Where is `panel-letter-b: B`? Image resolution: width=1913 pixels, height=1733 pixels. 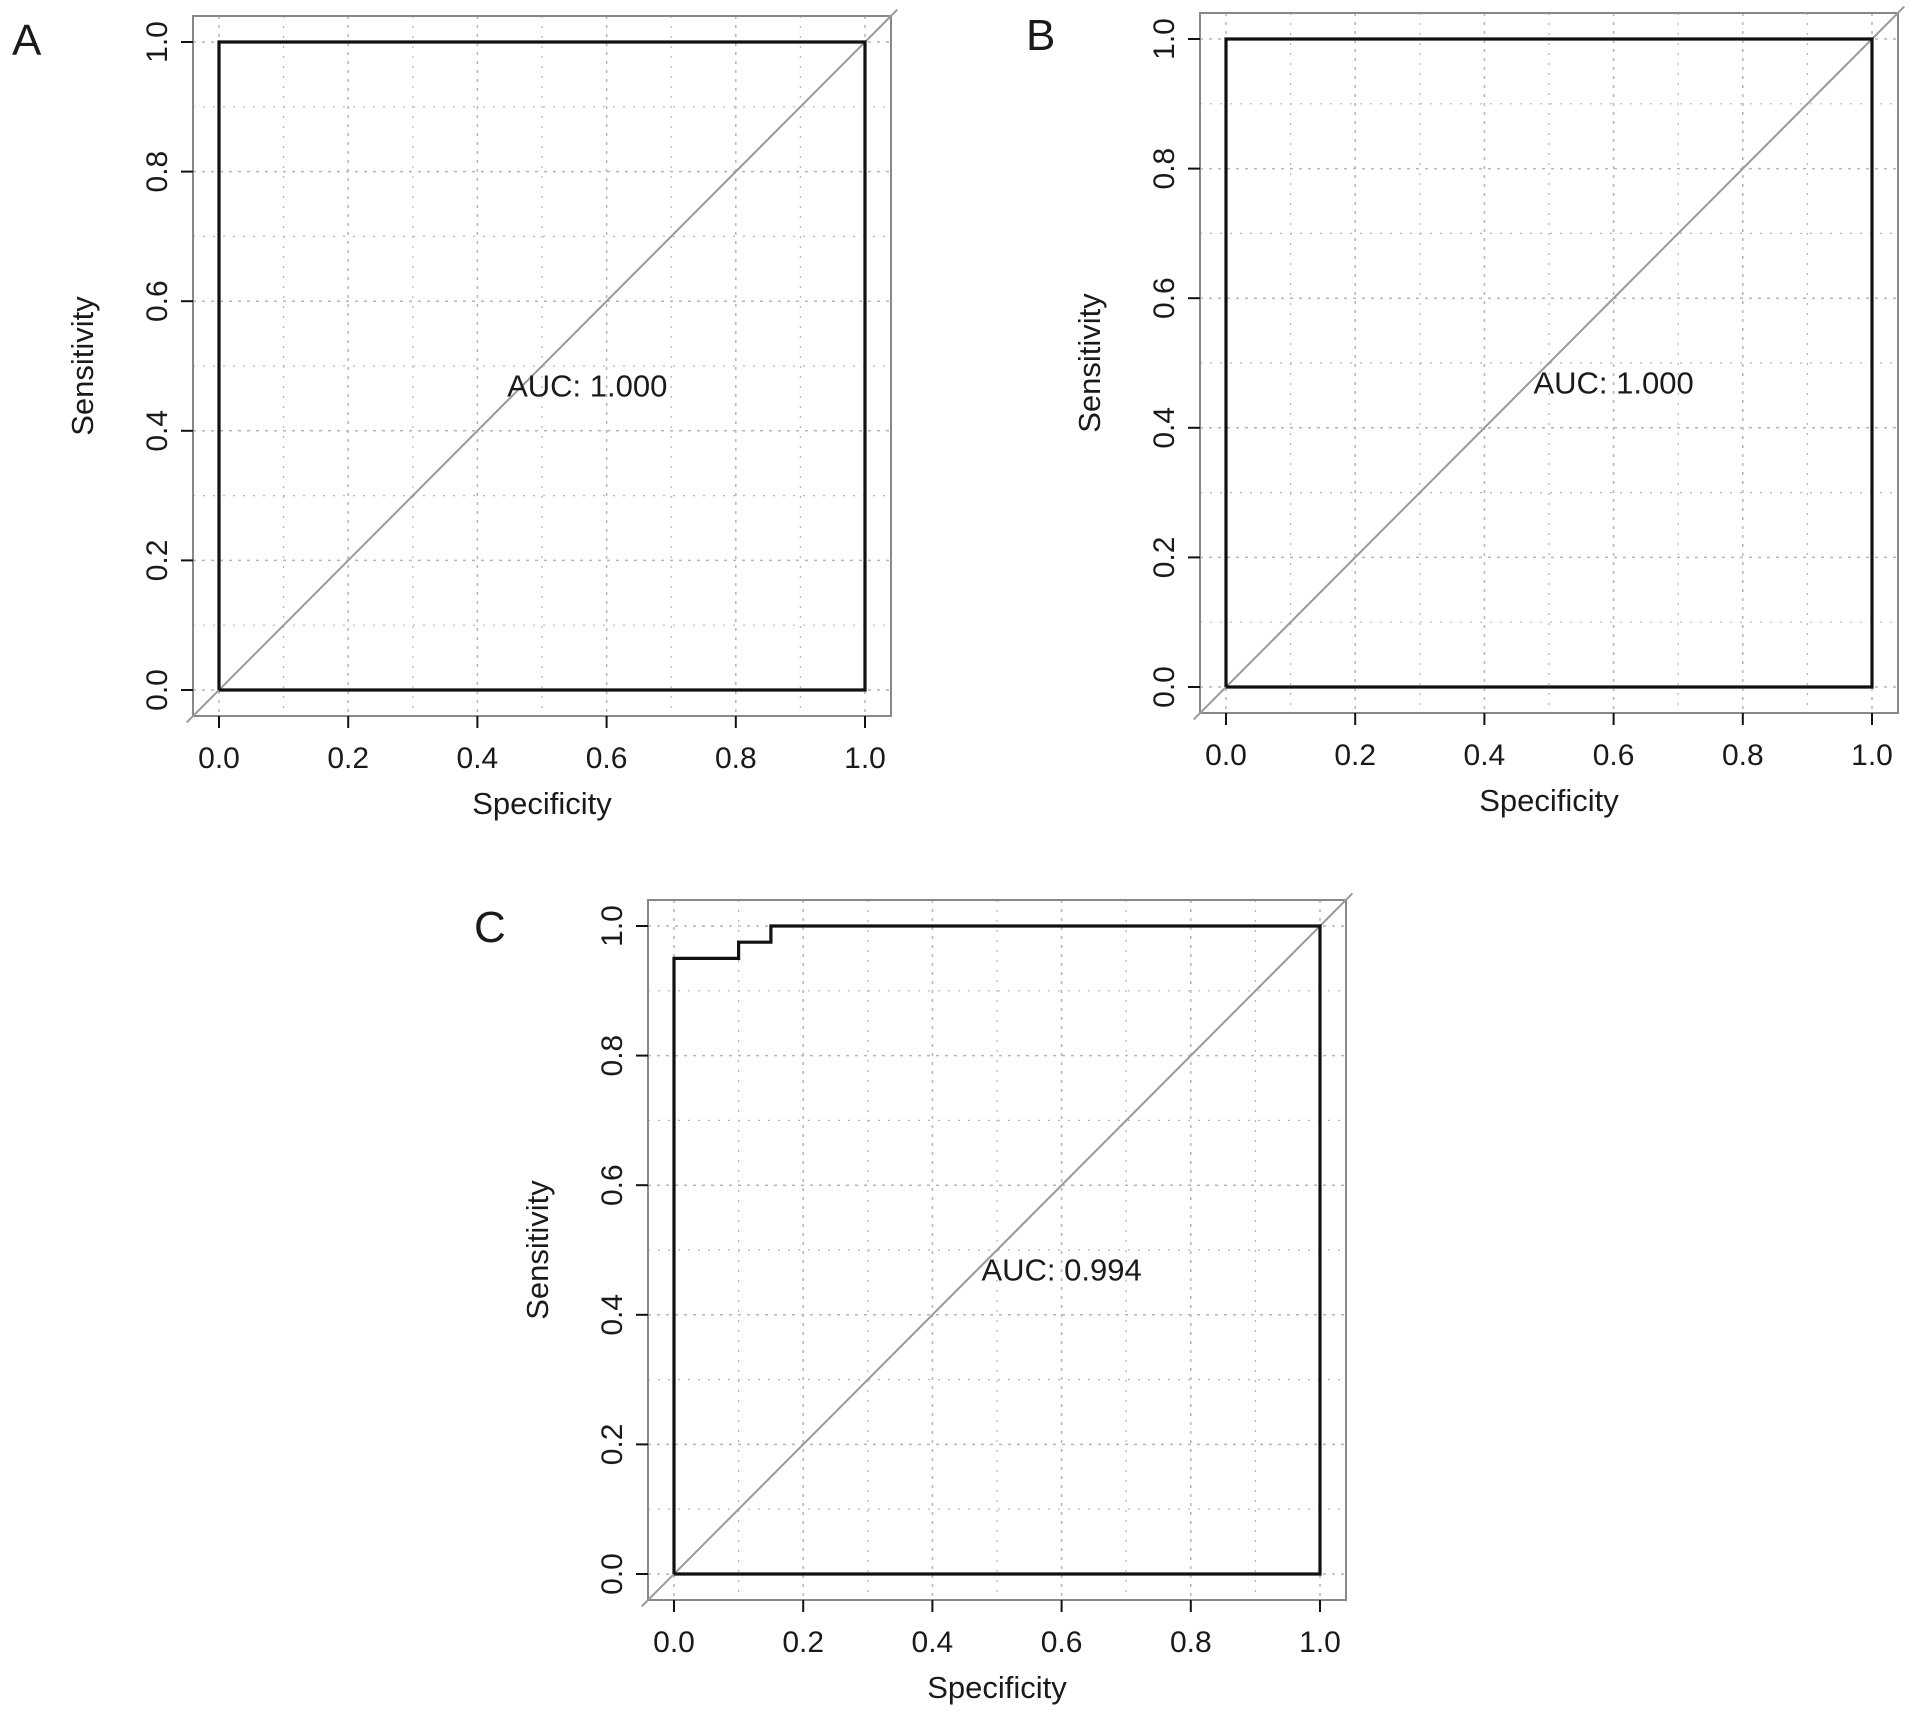 panel-letter-b: B is located at coordinates (1040, 35).